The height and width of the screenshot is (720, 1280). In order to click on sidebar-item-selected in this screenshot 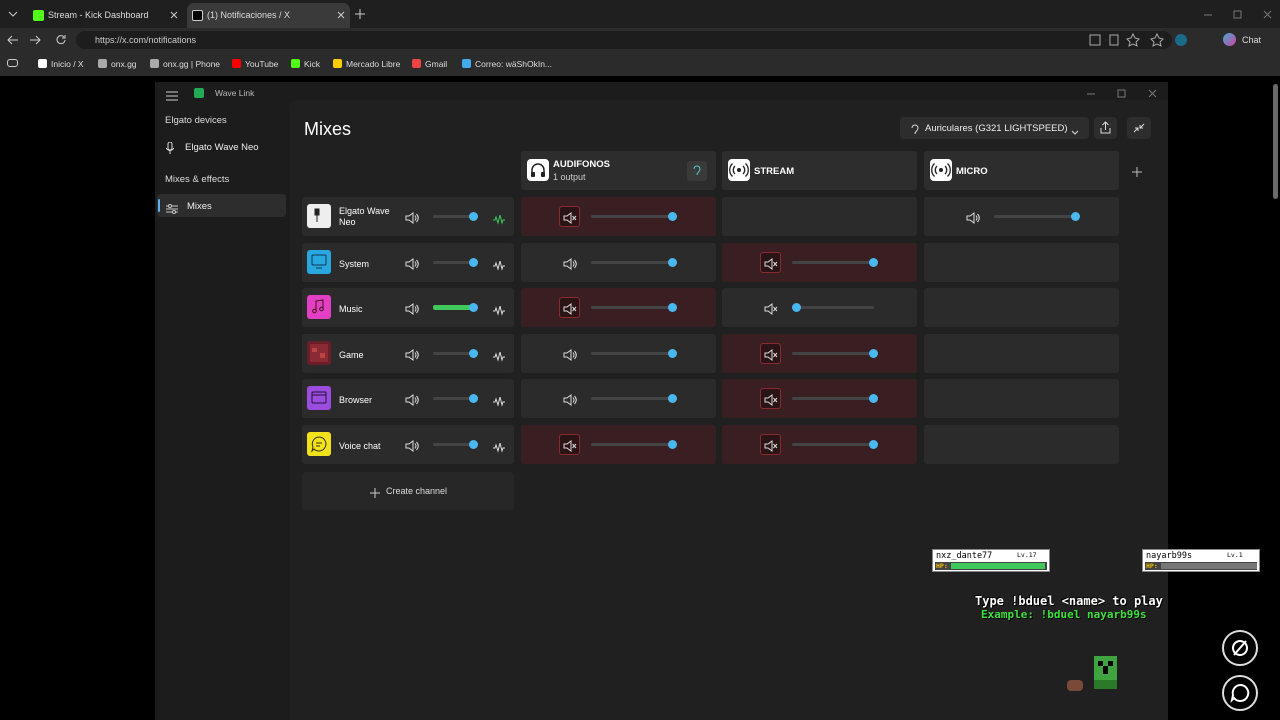, I will do `click(221, 205)`.